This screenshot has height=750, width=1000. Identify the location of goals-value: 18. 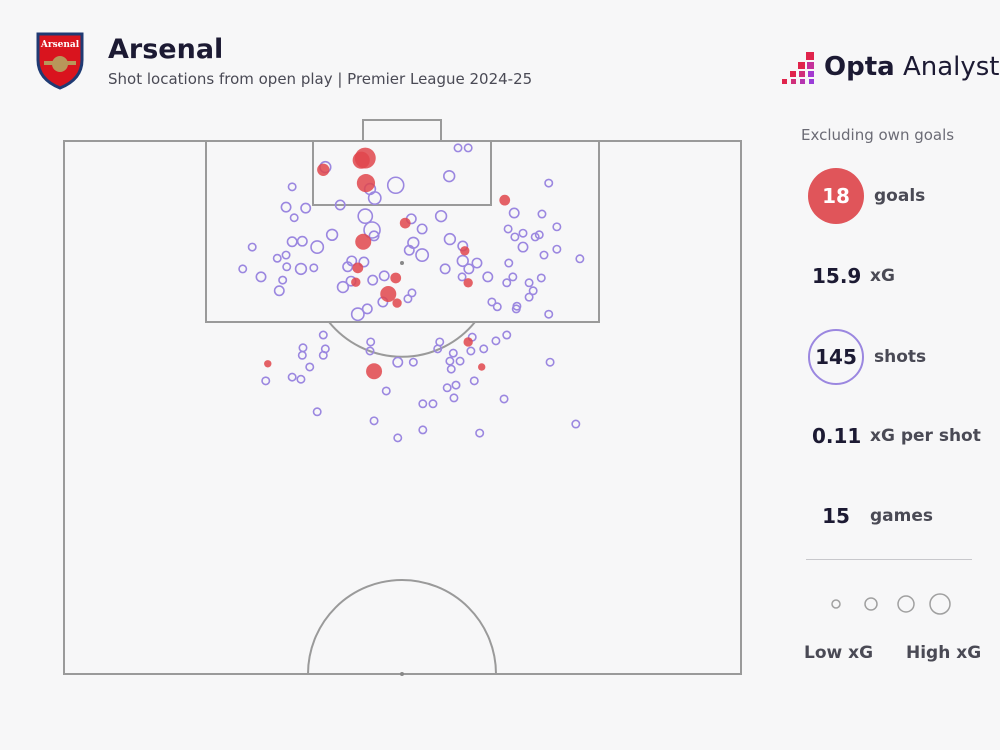
(836, 196).